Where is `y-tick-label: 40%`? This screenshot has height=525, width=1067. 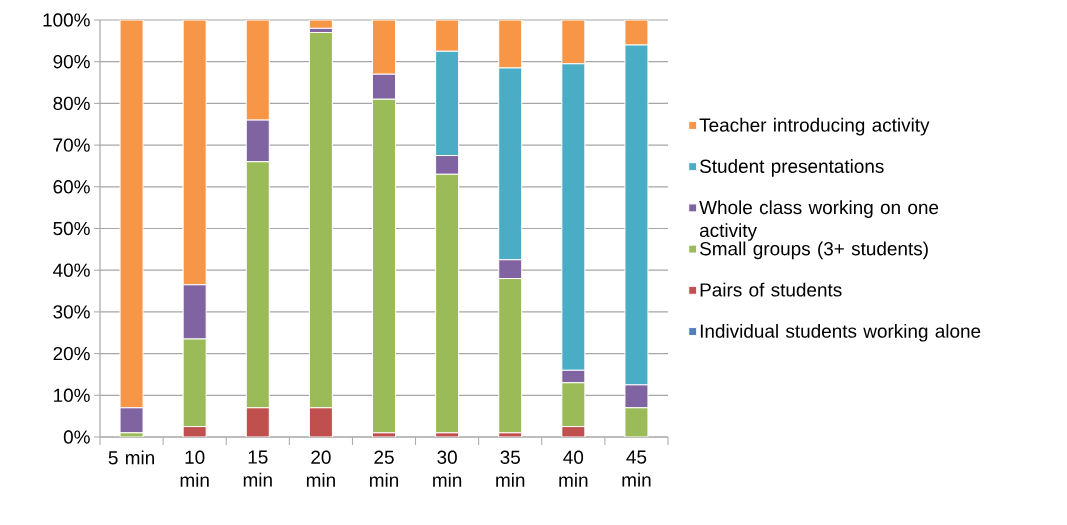
y-tick-label: 40% is located at coordinates (71, 270).